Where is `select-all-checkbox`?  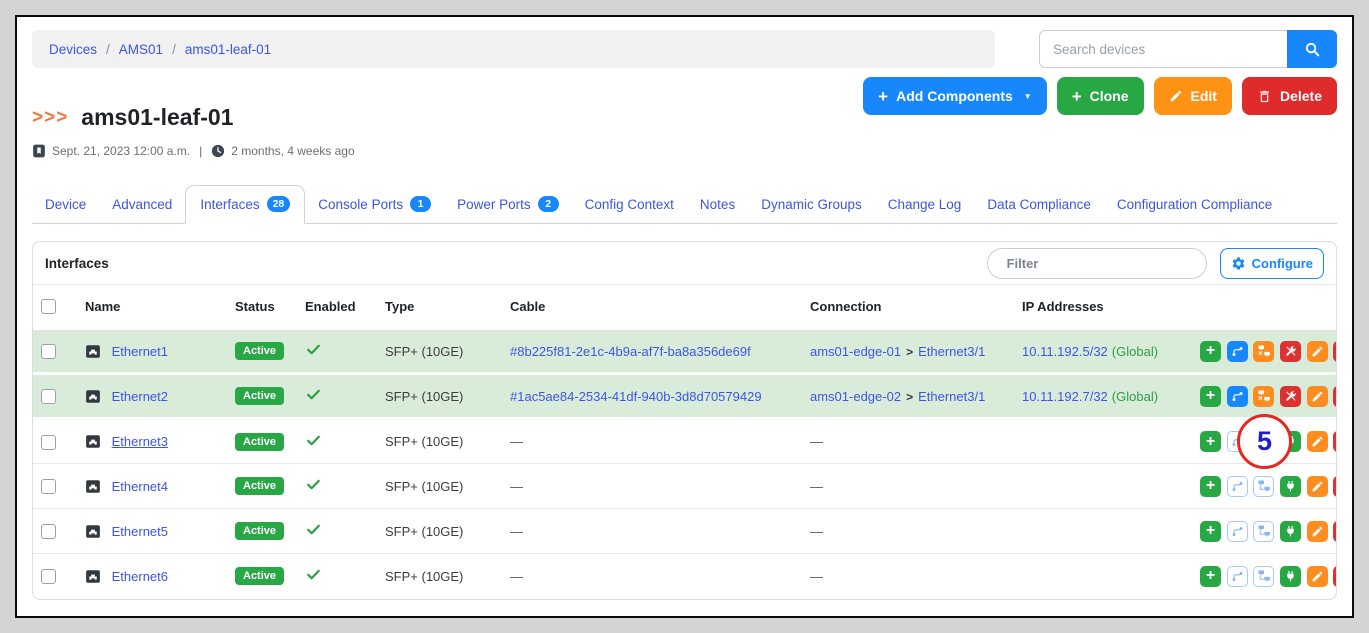
select-all-checkbox is located at coordinates (48, 307).